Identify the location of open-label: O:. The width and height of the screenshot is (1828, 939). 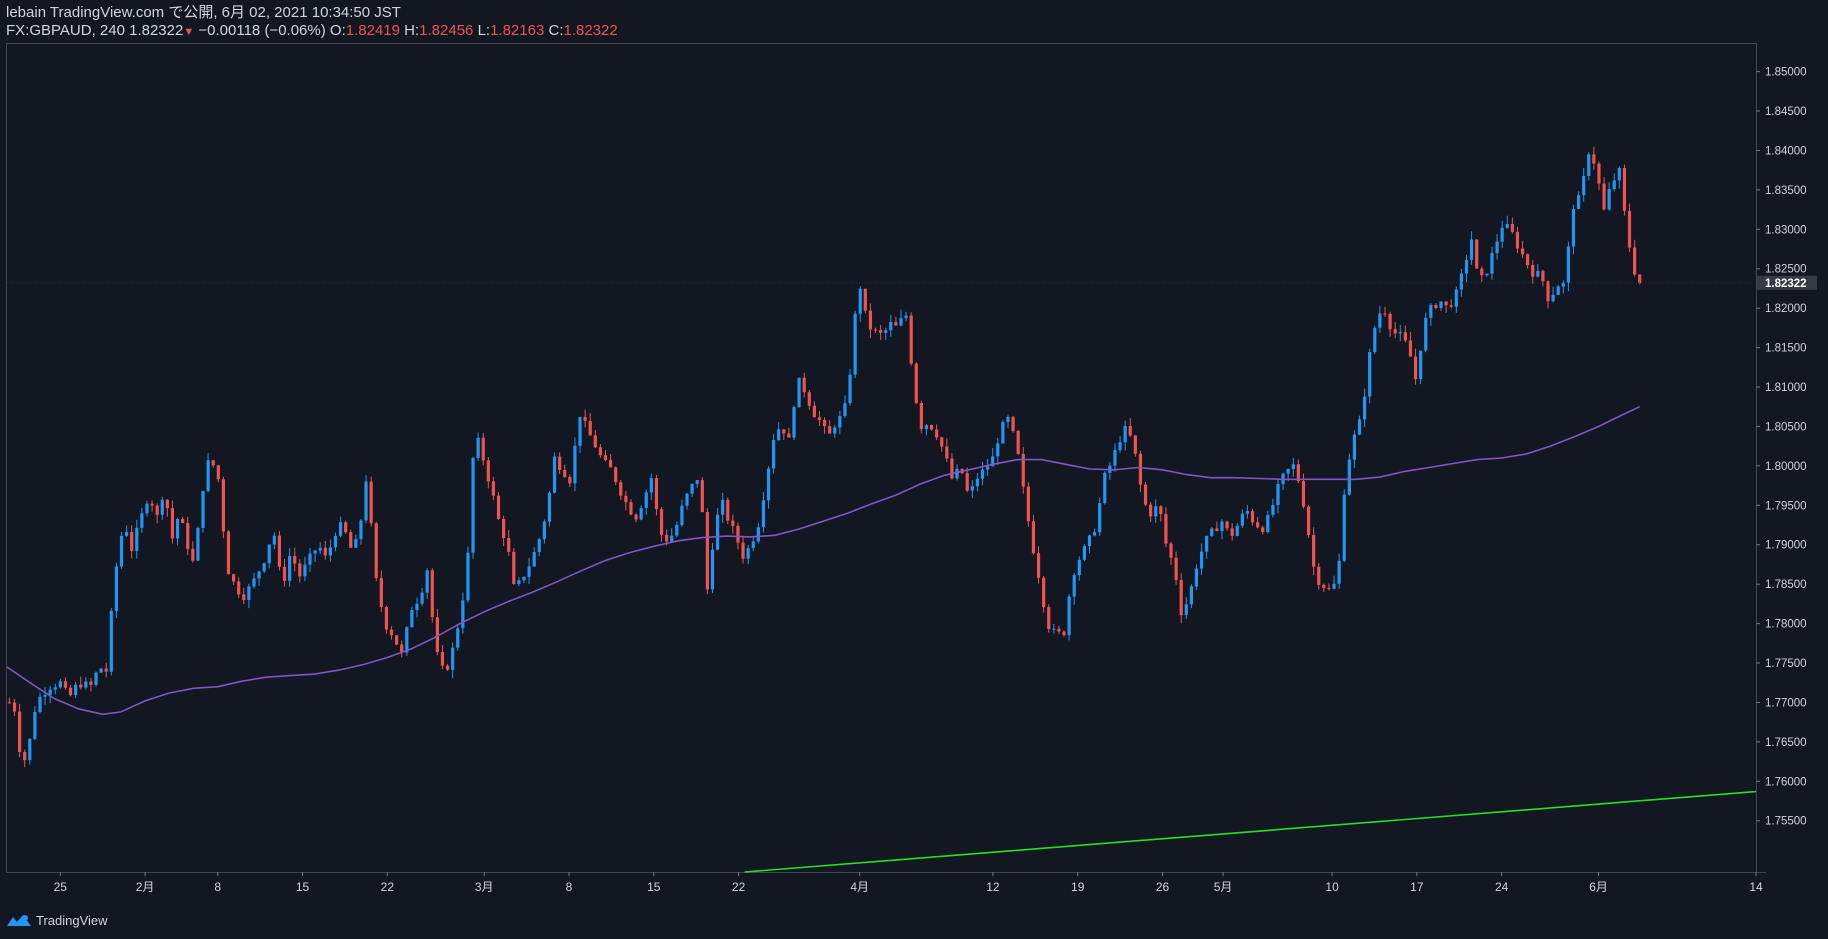
(337, 30).